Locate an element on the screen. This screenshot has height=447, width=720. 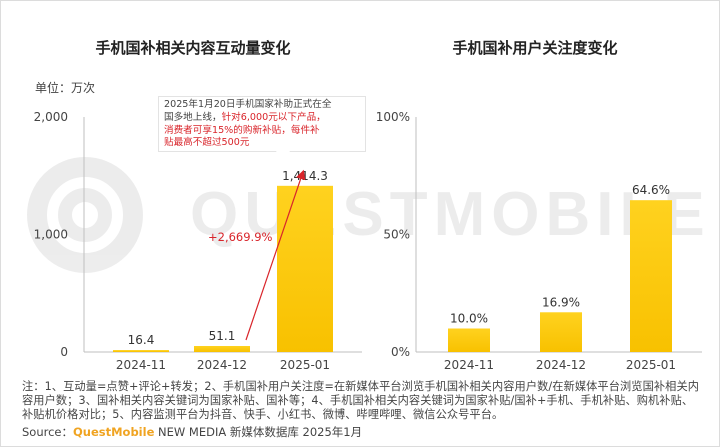
annotation-line-3: 消费者可享15%的购新补贴，每件补 is located at coordinates (242, 130).